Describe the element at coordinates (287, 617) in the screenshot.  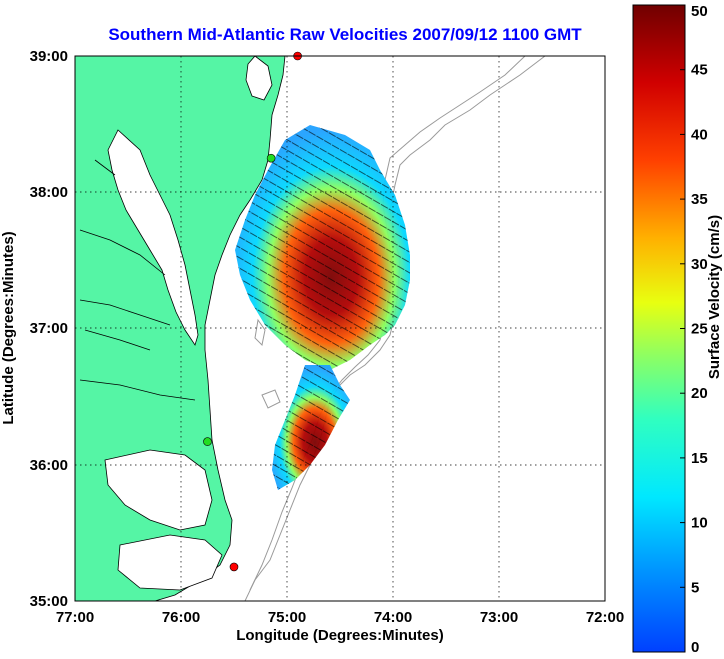
I see `x-tick-label: 75:00` at that location.